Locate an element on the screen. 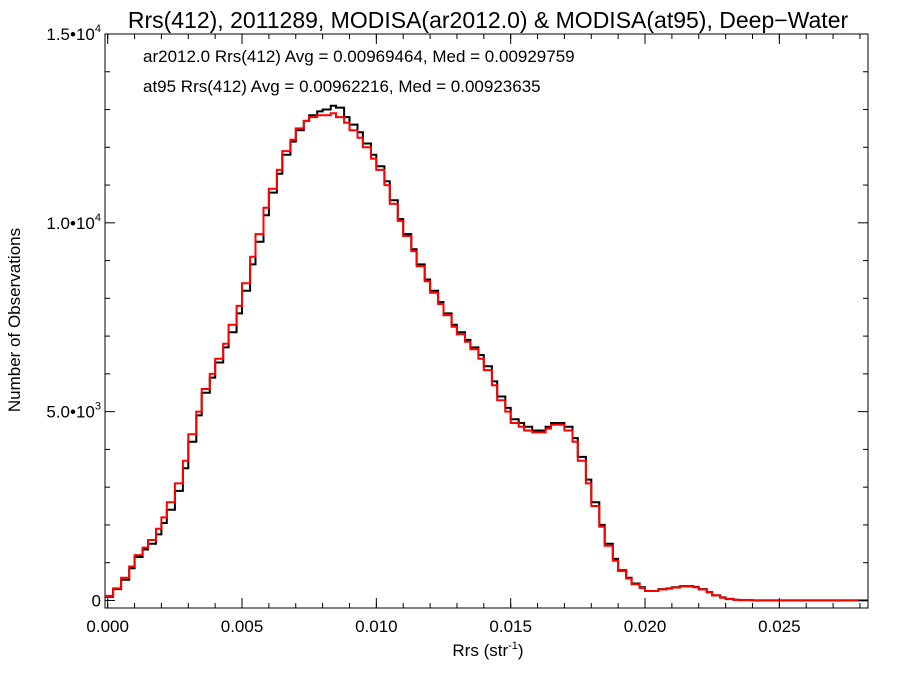 The width and height of the screenshot is (900, 675). x-tick-label: 0.010 is located at coordinates (376, 626).